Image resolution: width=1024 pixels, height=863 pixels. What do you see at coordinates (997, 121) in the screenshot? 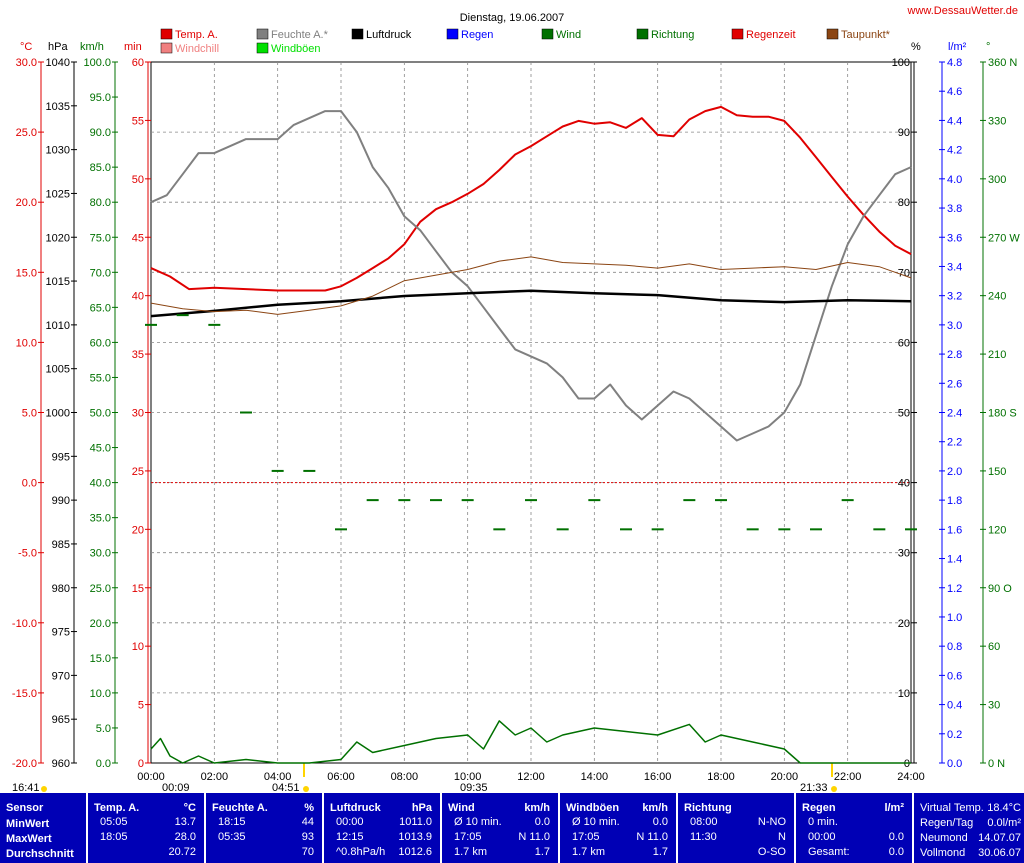
I see `direction-axis-tick-label: 330` at bounding box center [997, 121].